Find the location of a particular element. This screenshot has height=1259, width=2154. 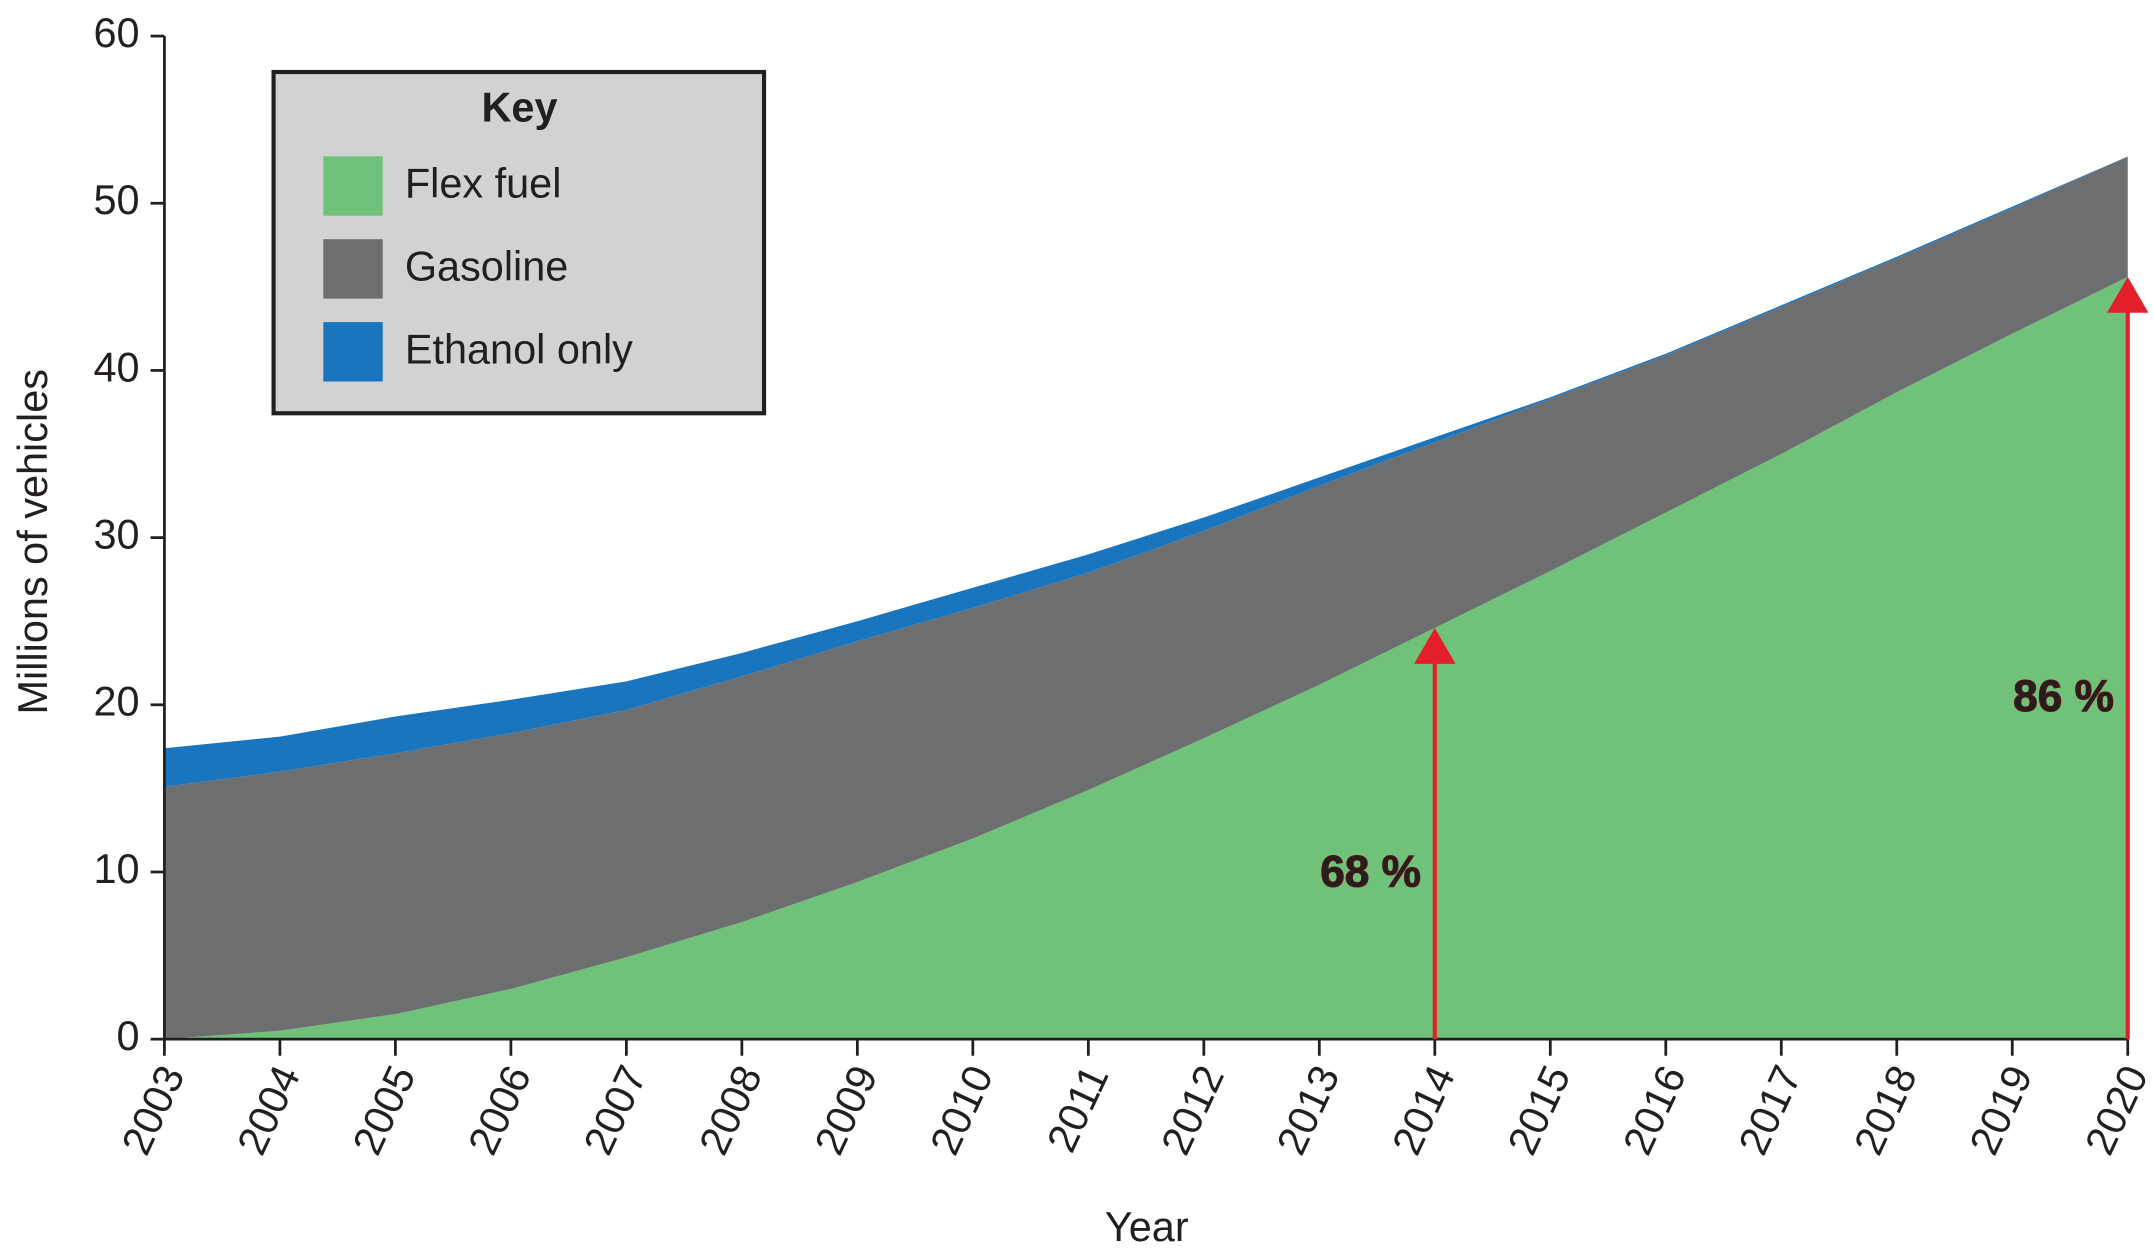

x-tick-label: 2016 is located at coordinates (1654, 1109).